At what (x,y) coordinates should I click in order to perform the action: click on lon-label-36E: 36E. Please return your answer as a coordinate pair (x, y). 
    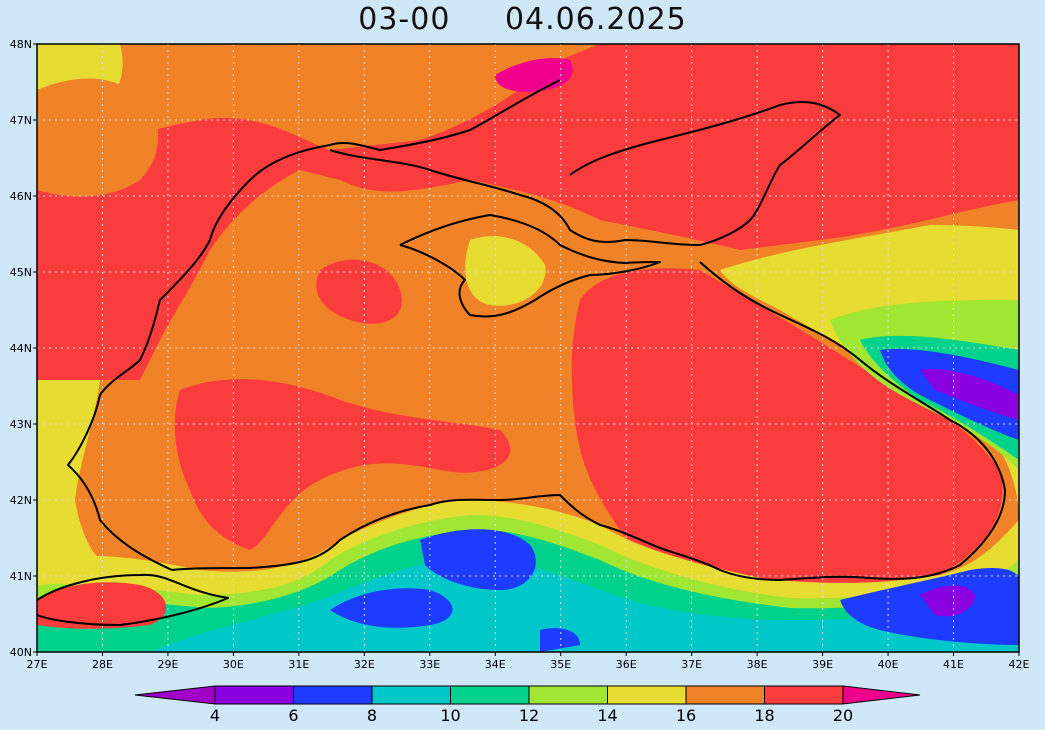
    Looking at the image, I should click on (626, 664).